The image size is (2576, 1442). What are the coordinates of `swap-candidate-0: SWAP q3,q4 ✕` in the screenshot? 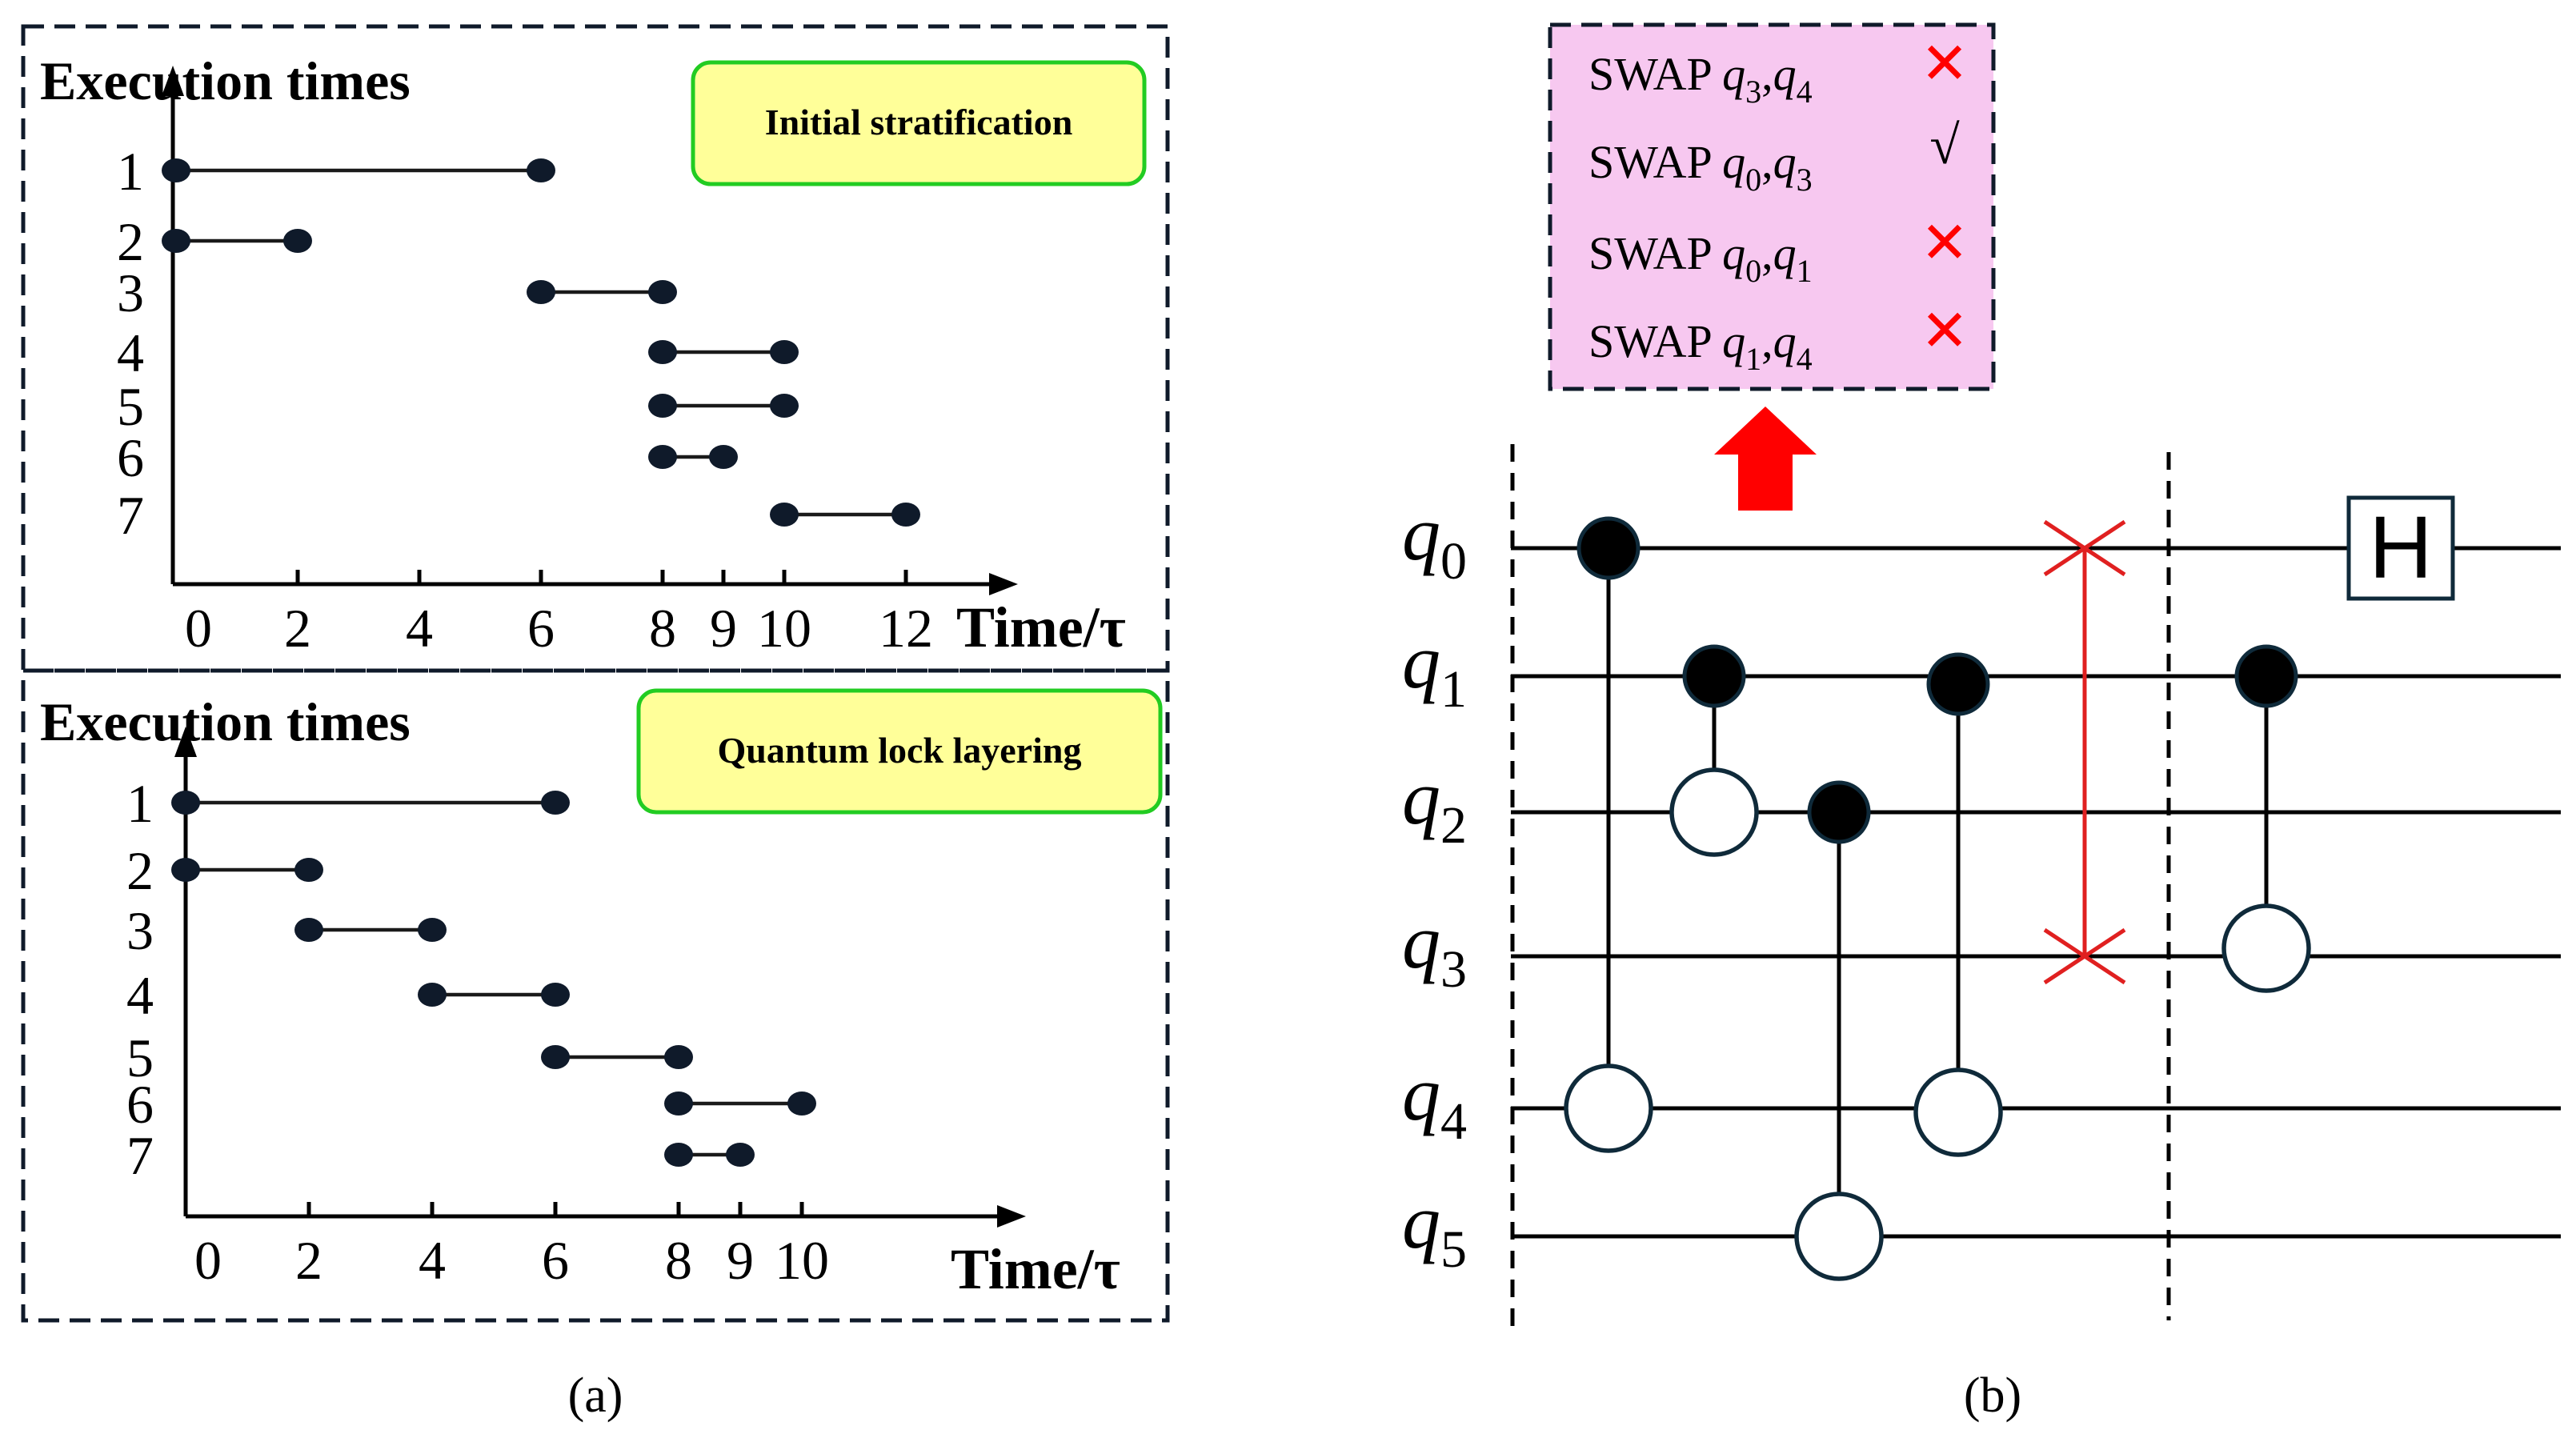 It's located at (1778, 71).